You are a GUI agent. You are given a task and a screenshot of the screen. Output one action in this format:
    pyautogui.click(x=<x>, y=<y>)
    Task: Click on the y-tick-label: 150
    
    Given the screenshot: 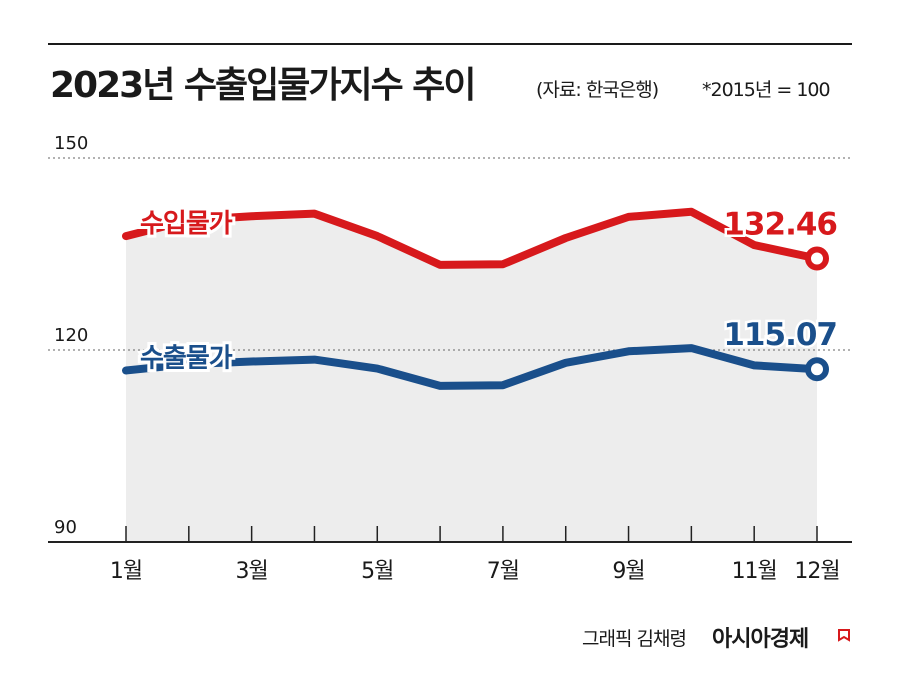 What is the action you would take?
    pyautogui.click(x=71, y=143)
    